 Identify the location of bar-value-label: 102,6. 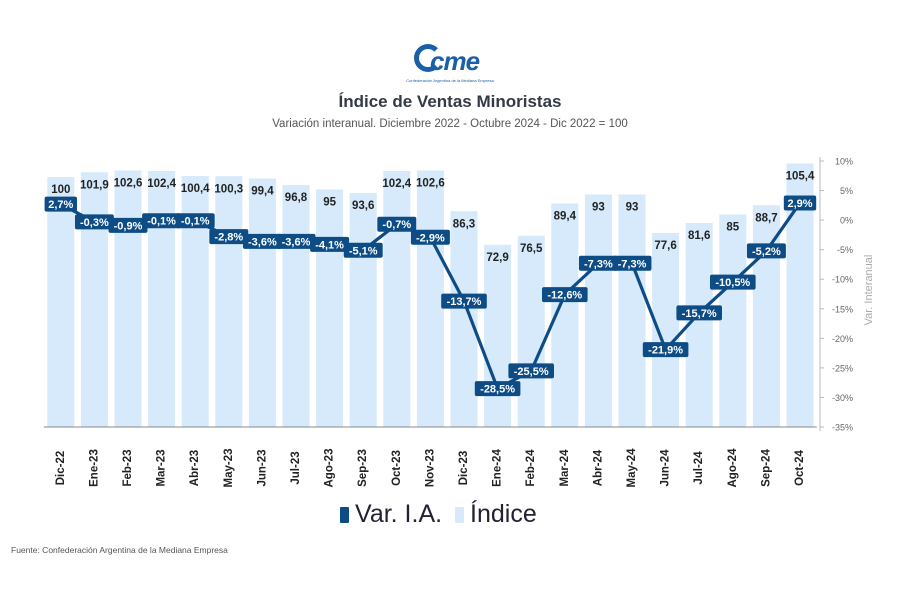
(128, 184).